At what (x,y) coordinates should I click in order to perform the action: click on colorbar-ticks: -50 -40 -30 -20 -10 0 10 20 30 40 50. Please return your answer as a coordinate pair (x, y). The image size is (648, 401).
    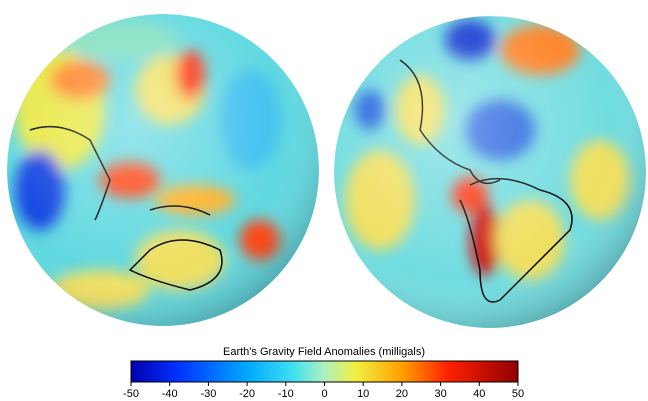
    Looking at the image, I should click on (323, 391).